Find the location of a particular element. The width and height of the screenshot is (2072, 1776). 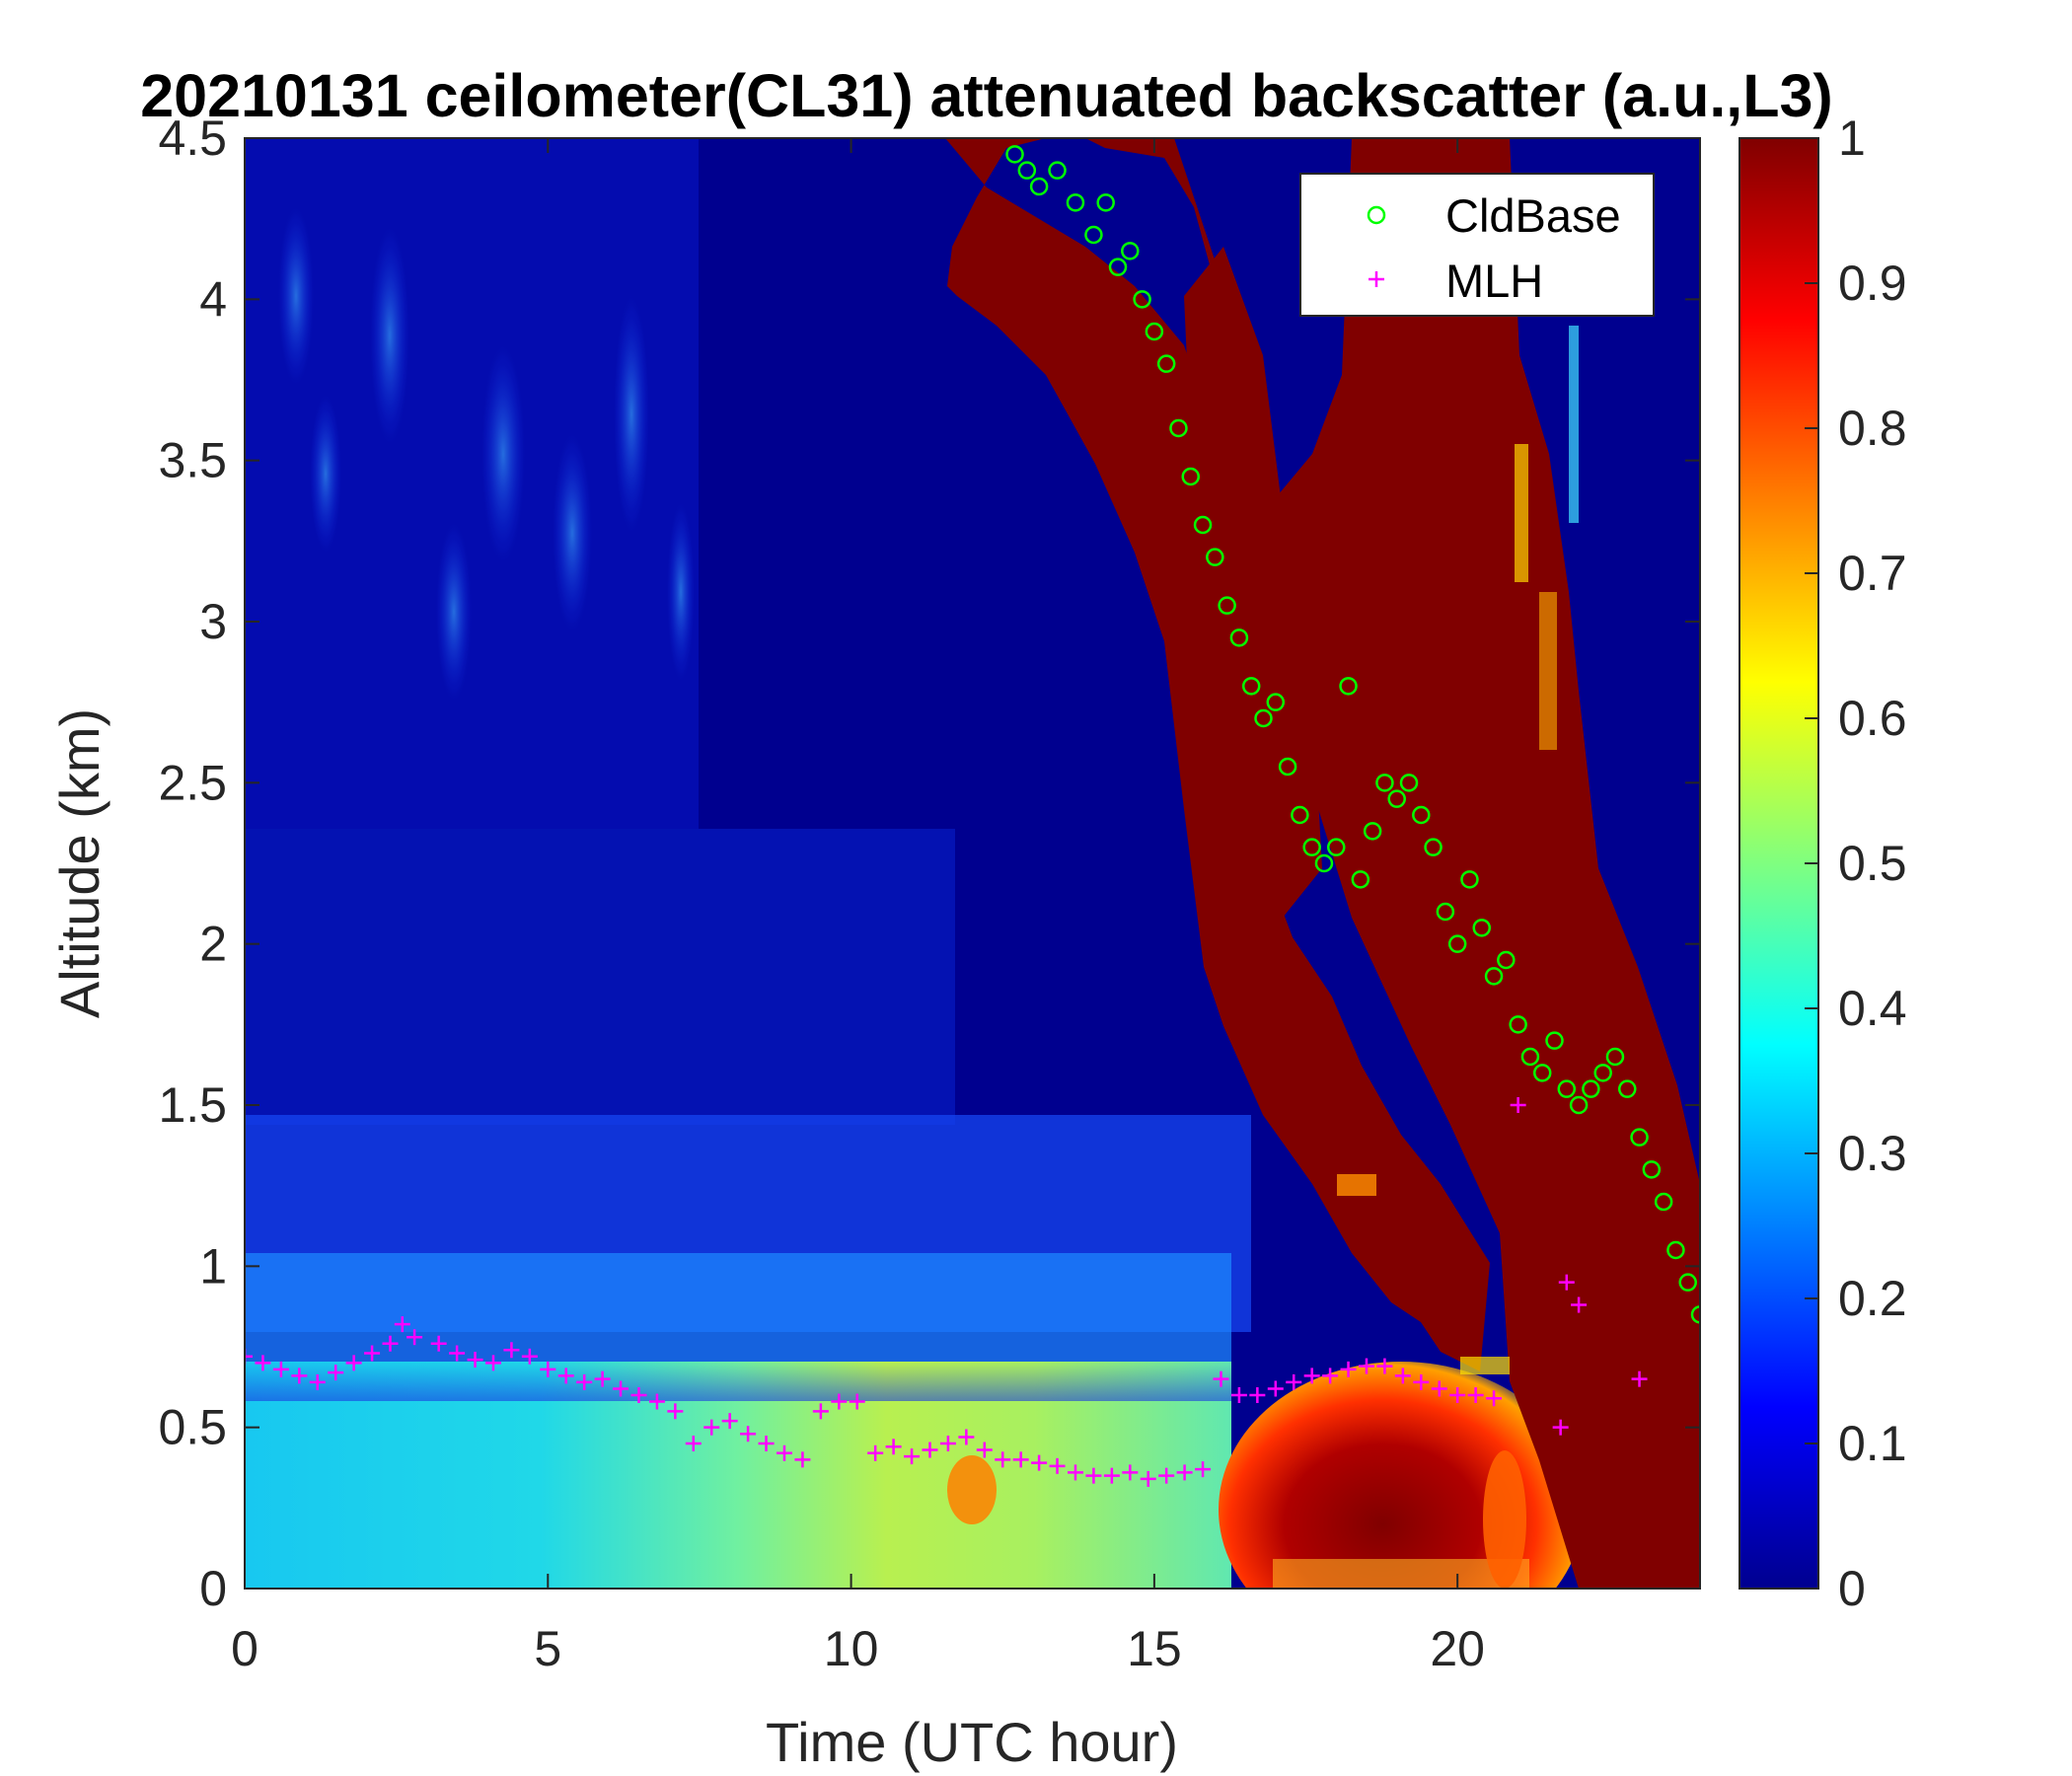

y-tick-label: 2 is located at coordinates (213, 944).